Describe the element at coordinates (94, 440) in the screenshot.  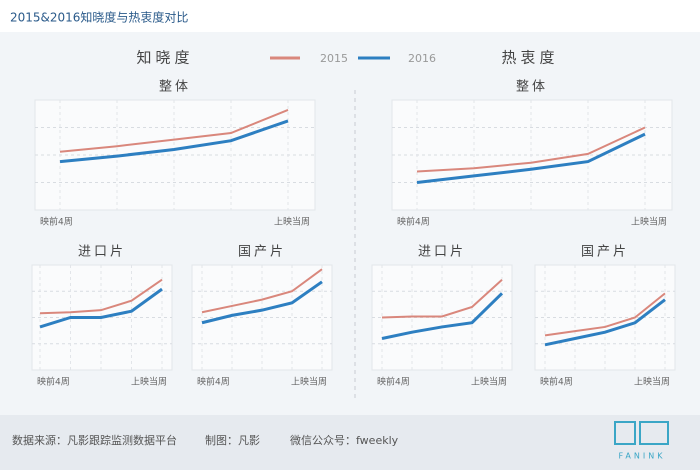
I see `footer-source: 数据来源：凡影跟踪监测数据平台` at that location.